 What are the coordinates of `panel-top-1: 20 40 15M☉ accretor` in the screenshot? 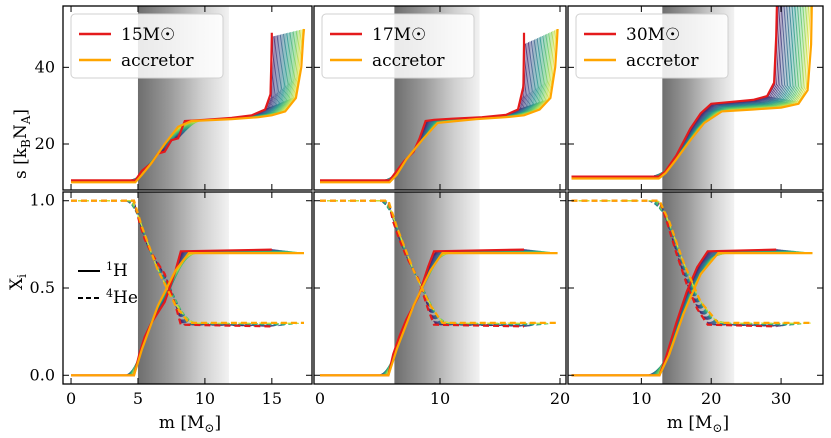 It's located at (174, 98).